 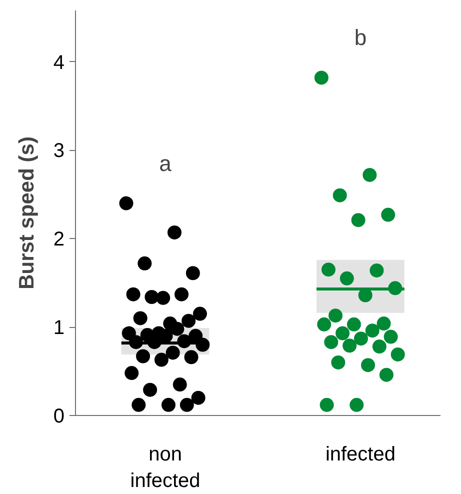 What do you see at coordinates (58, 328) in the screenshot?
I see `y-tick-label: 1` at bounding box center [58, 328].